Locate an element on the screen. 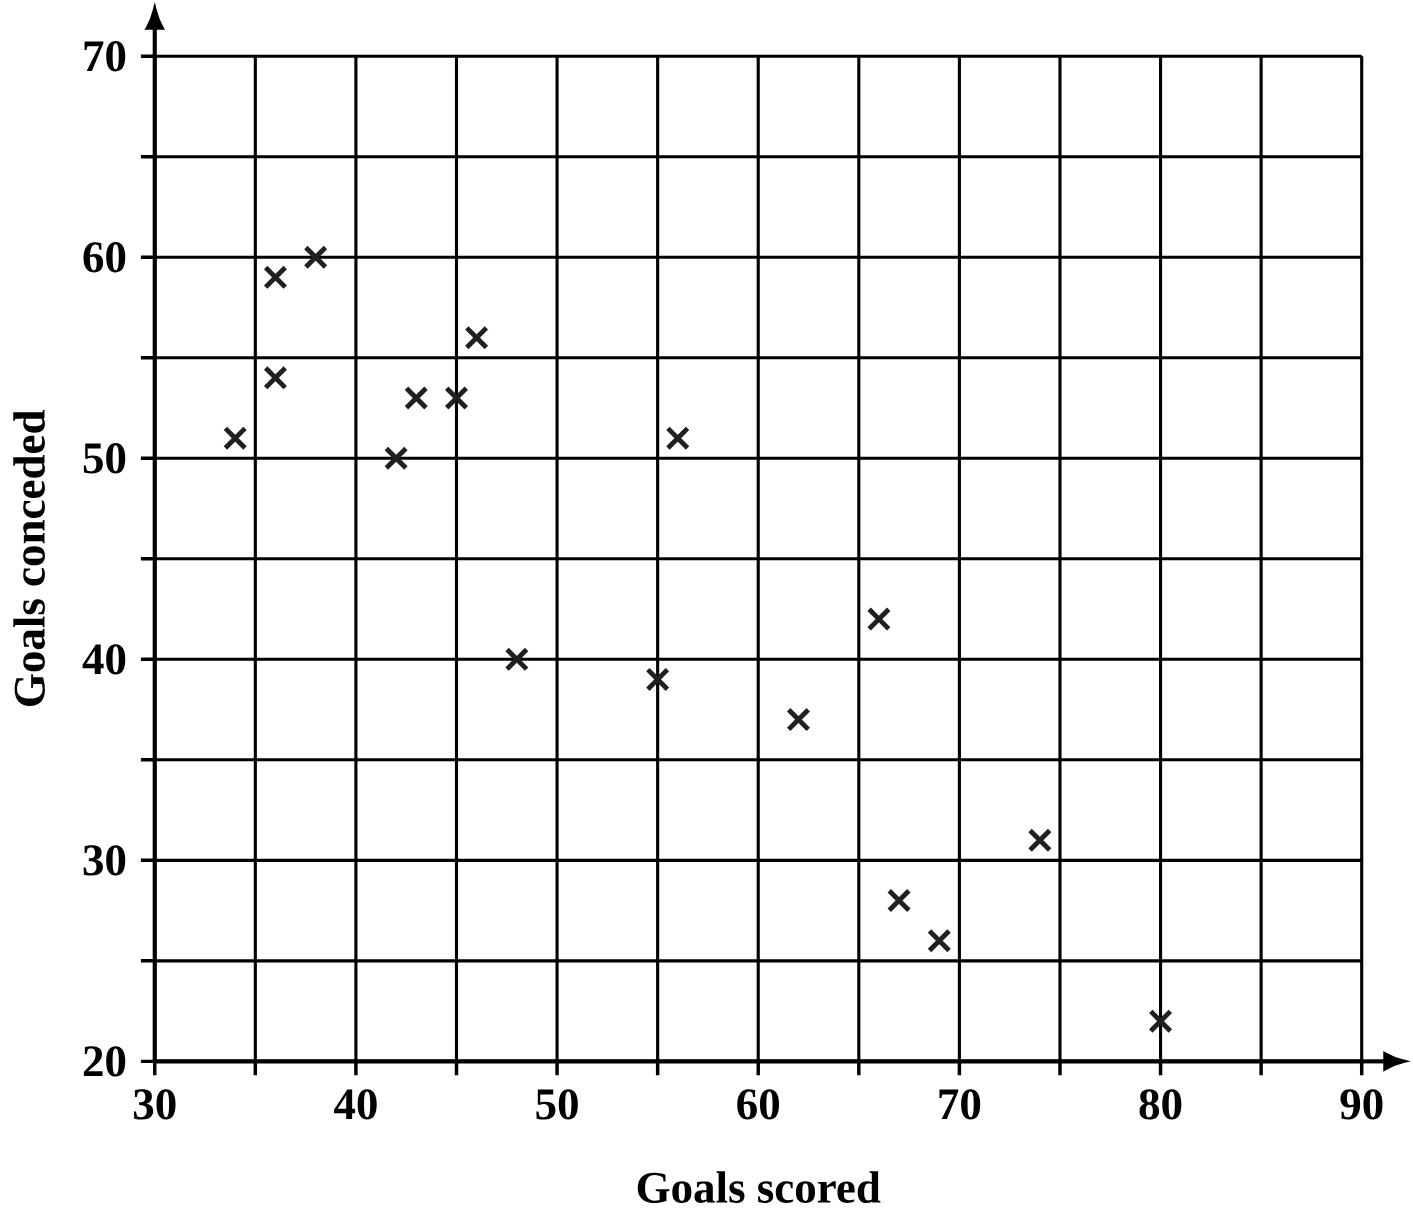  x-tick-label: 70 is located at coordinates (960, 1104).